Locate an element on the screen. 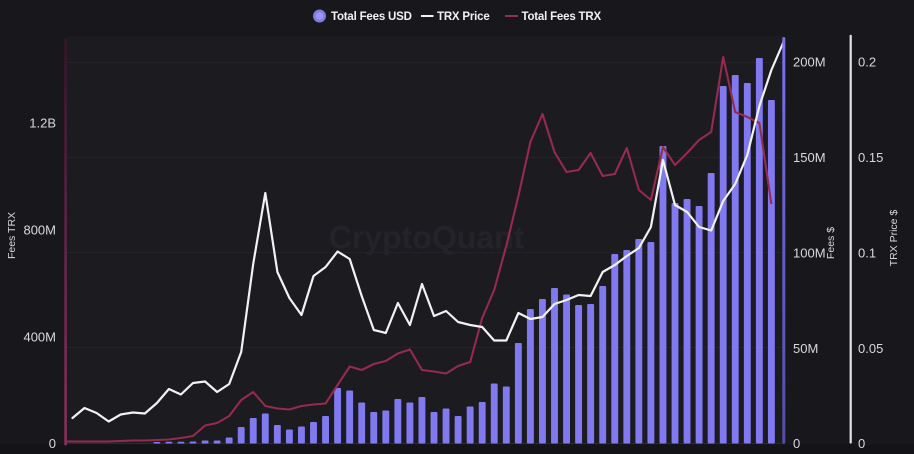 The width and height of the screenshot is (914, 454). svg-text: 0.1 is located at coordinates (867, 252).